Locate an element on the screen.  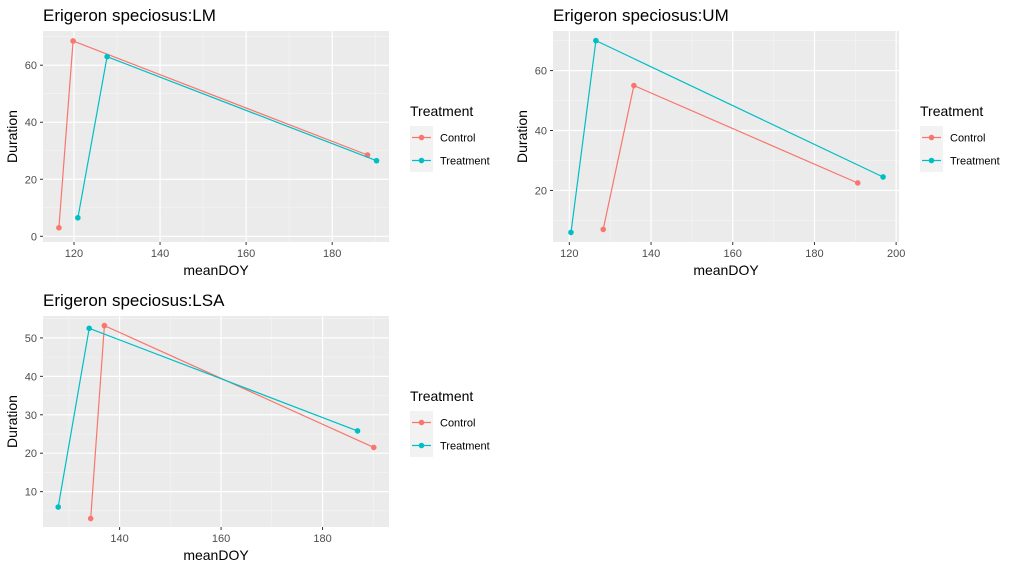
y-tick-label: 0 is located at coordinates (34, 237).